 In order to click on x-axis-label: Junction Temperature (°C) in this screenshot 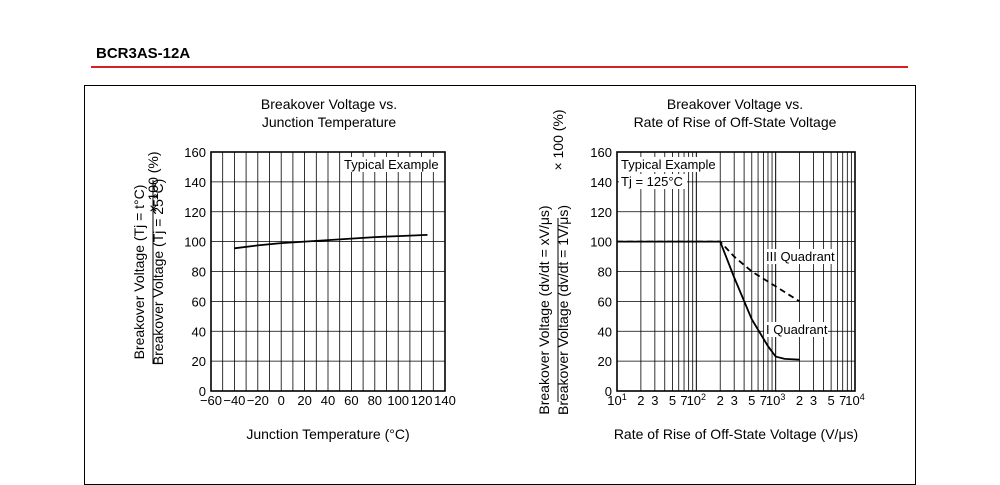, I will do `click(327, 434)`.